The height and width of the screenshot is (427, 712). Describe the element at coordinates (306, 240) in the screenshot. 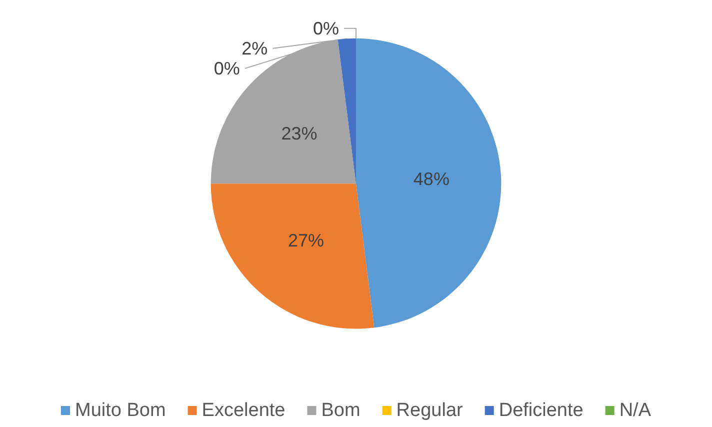

I see `data-label: 27%` at that location.